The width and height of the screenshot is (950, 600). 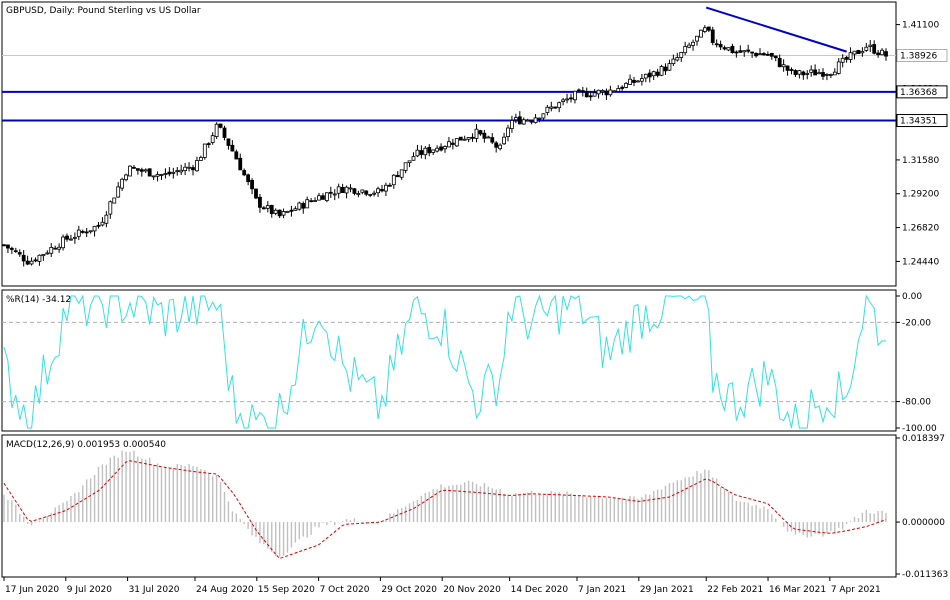 I want to click on price-y-tick-label: 1.31580, so click(x=920, y=161).